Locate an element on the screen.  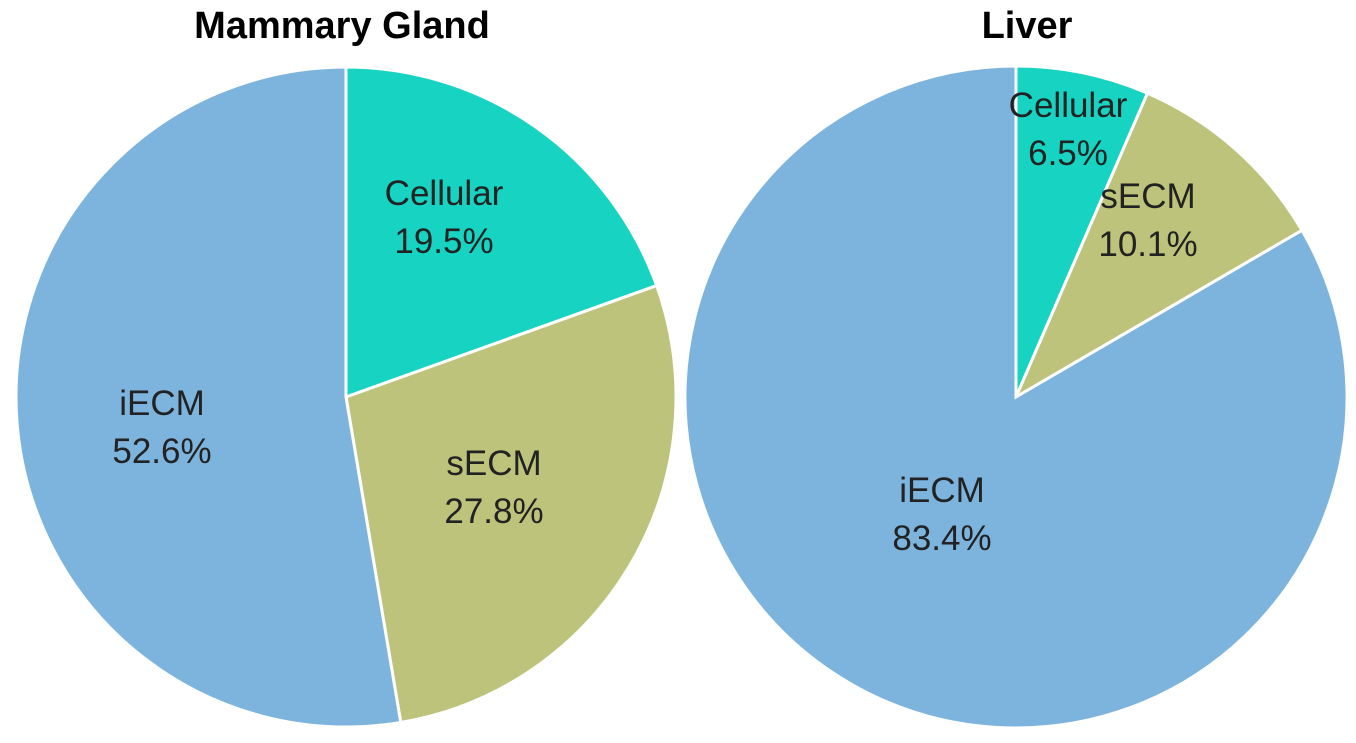
liver-label-secm-name: sECM is located at coordinates (1147, 196).